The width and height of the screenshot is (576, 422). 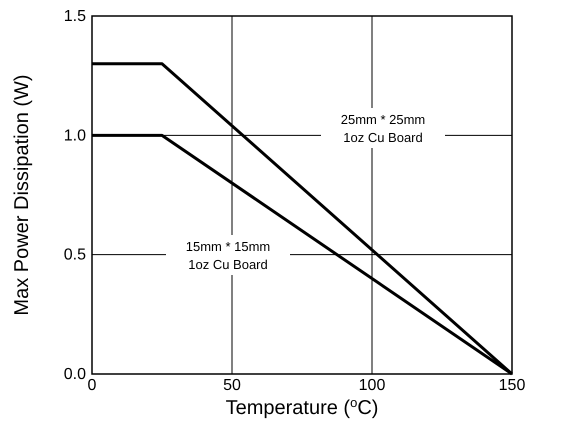 I want to click on annotation: 15mm * 15mm 1oz Cu Board, so click(x=228, y=255).